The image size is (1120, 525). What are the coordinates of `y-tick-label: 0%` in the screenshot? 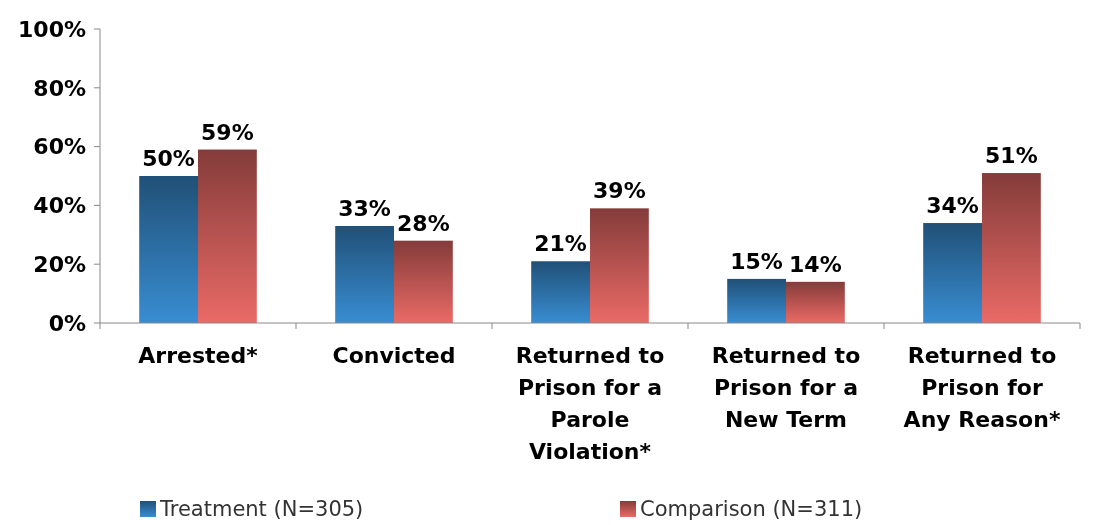 It's located at (67, 323).